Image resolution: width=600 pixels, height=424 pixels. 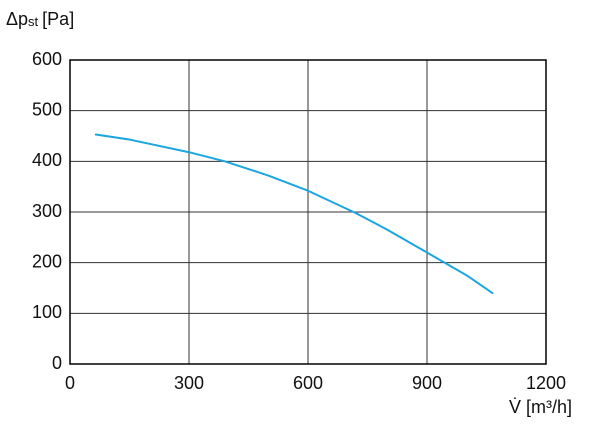 I want to click on x-tick-label: 1200, so click(x=546, y=383).